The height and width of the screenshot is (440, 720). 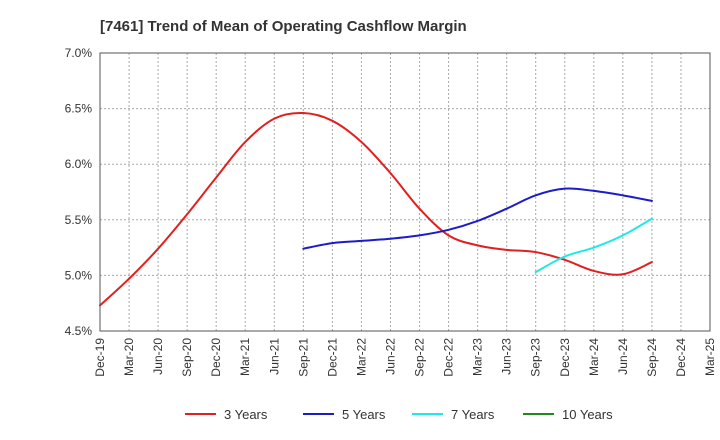 What do you see at coordinates (364, 414) in the screenshot?
I see `legend-label-5-years: 5 Years` at bounding box center [364, 414].